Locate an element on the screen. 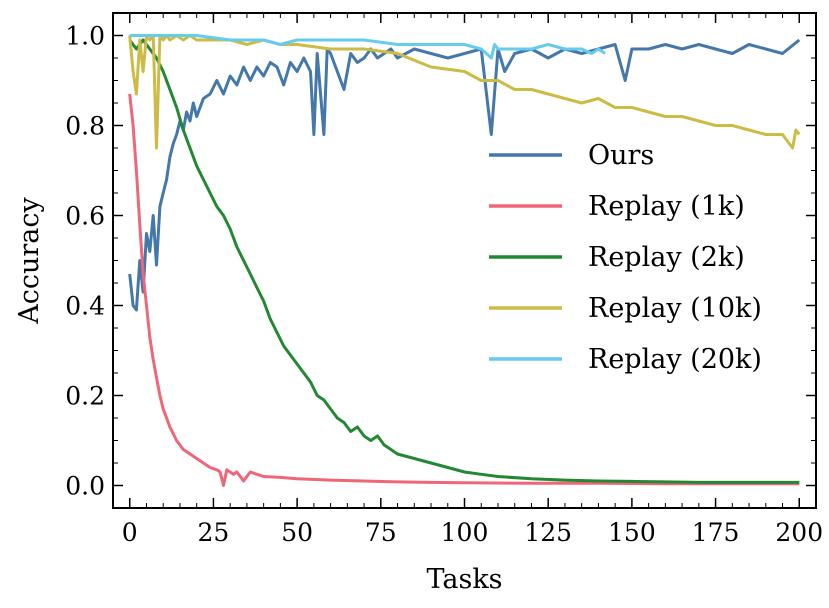  y-tick-label: 0.6 is located at coordinates (85, 216).